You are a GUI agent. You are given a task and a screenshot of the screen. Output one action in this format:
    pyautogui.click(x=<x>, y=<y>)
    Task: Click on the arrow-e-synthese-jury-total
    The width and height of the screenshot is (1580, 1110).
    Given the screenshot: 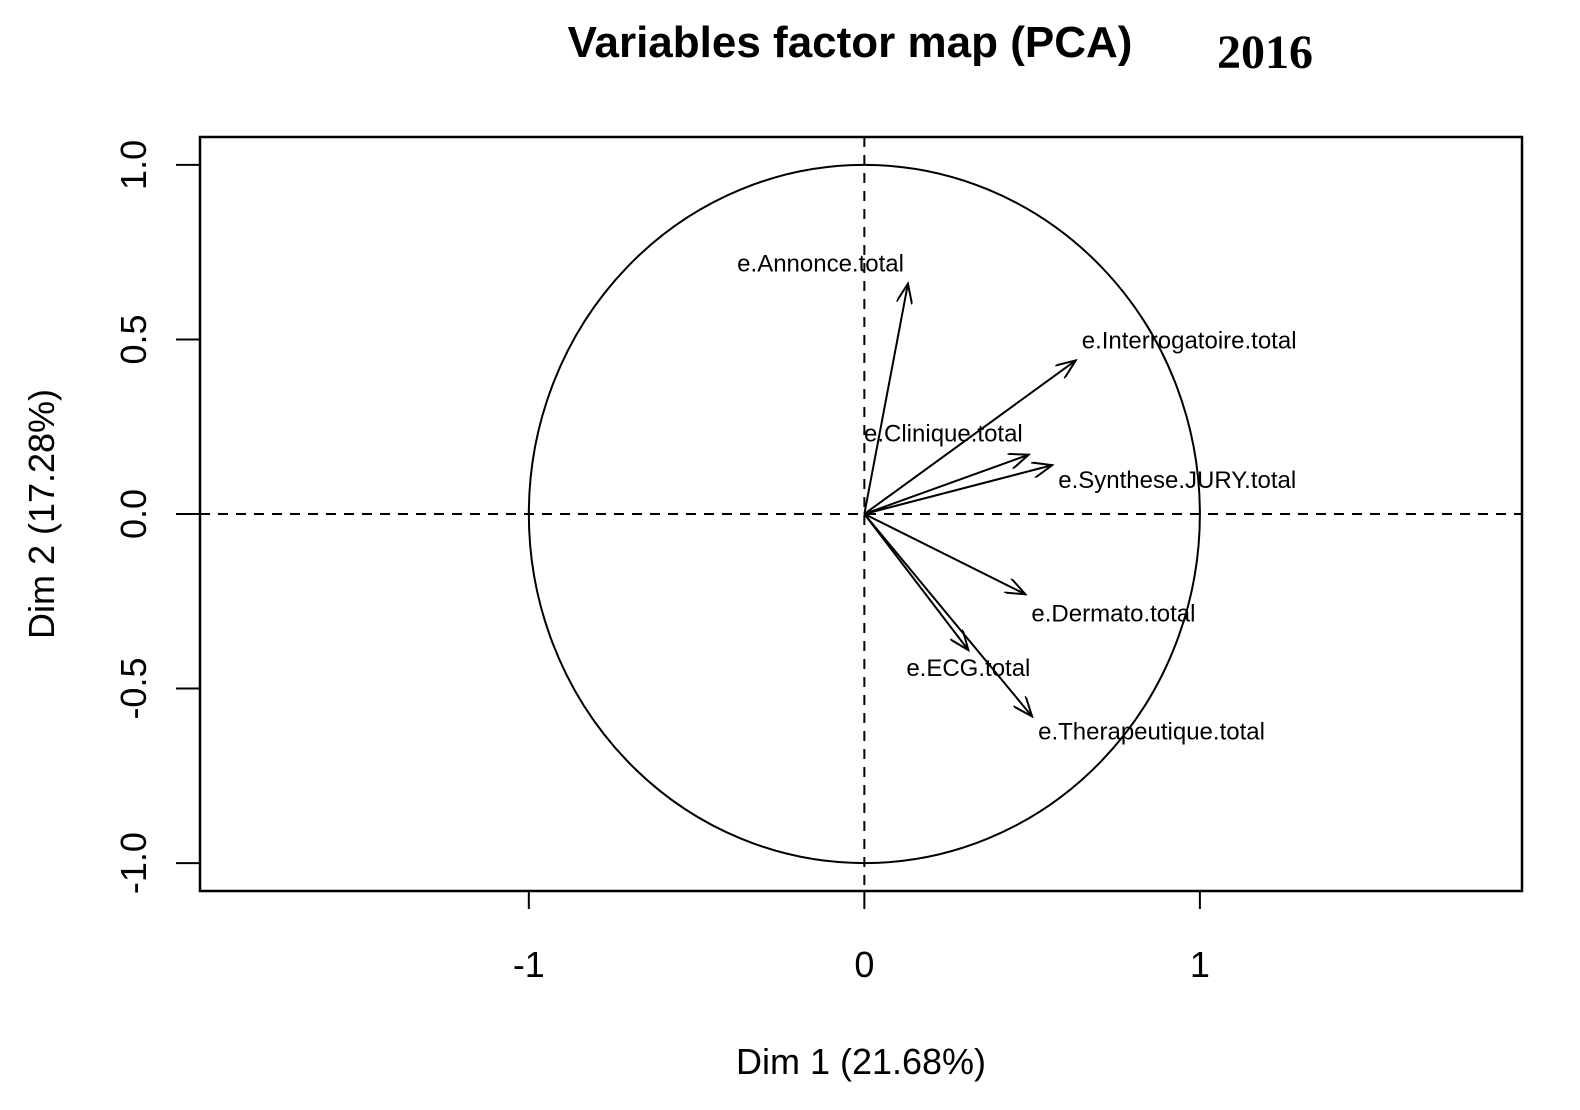 What is the action you would take?
    pyautogui.click(x=958, y=490)
    